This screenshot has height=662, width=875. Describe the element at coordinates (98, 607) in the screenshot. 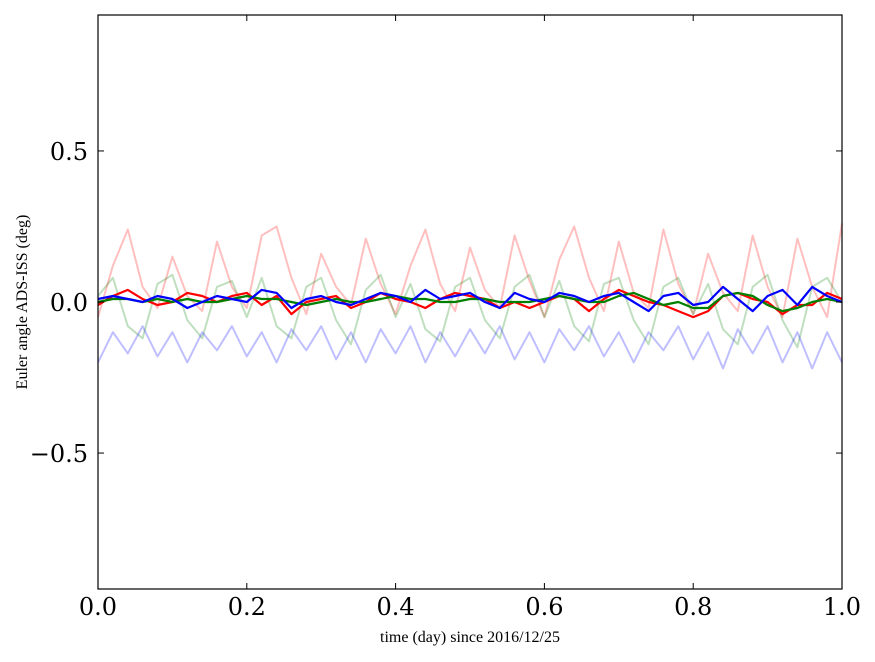

I see `x-tick-label: 0.0` at that location.